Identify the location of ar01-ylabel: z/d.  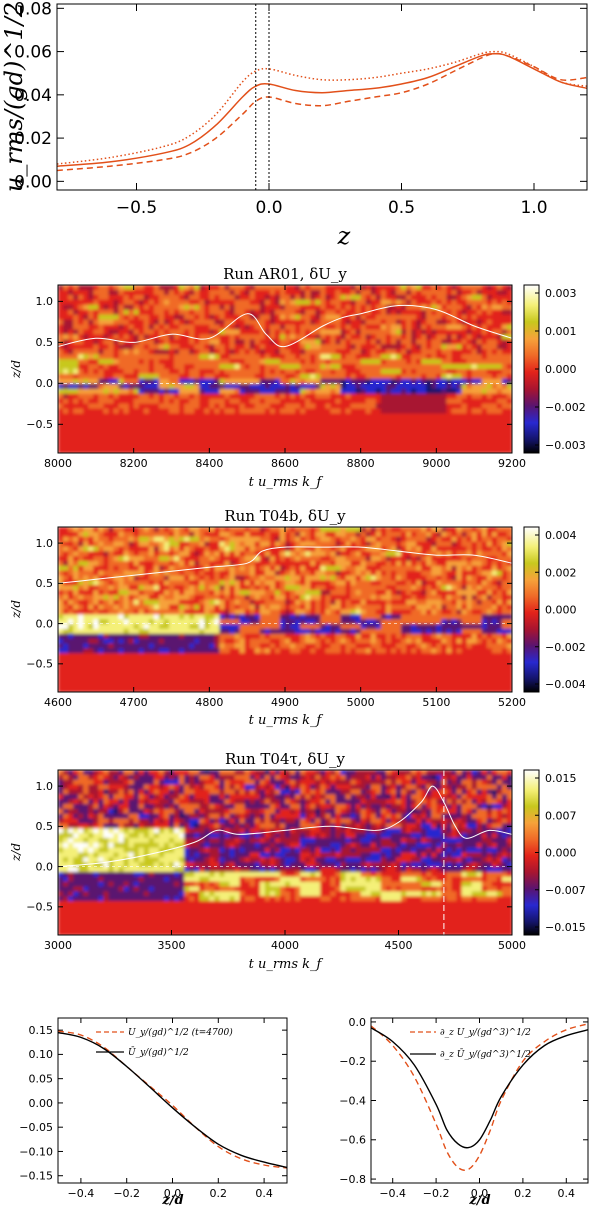
(16, 369).